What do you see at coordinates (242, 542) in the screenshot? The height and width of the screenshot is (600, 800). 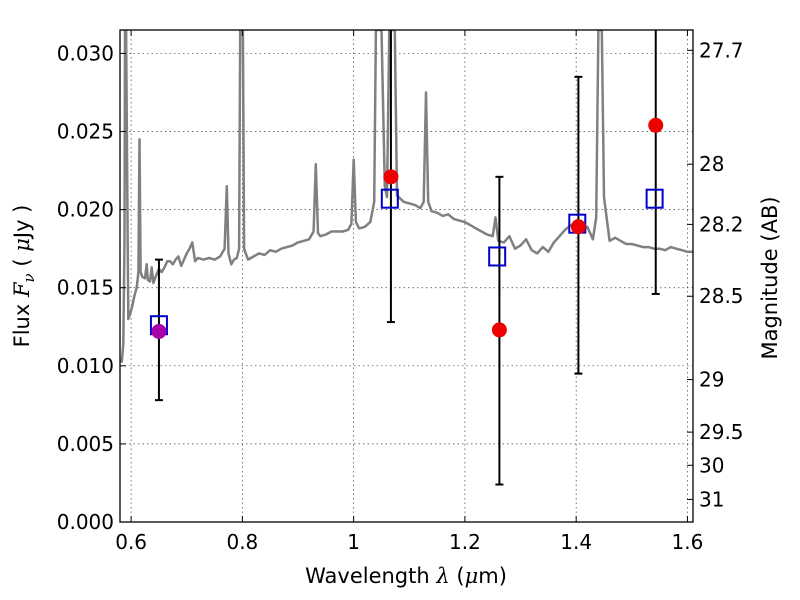 I see `x-tick-label: 0.8` at bounding box center [242, 542].